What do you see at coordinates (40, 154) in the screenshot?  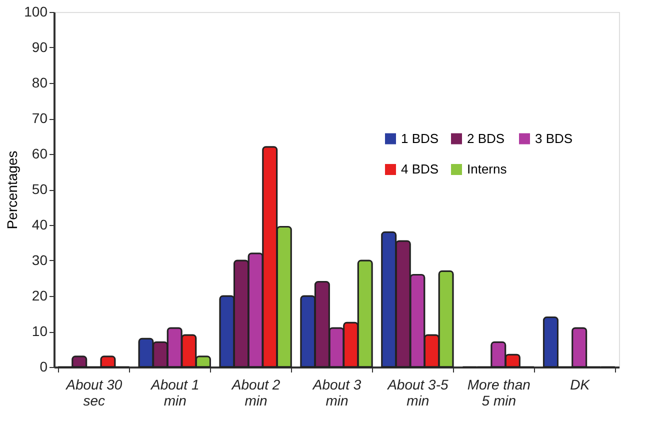 I see `y-tick-label: 60` at bounding box center [40, 154].